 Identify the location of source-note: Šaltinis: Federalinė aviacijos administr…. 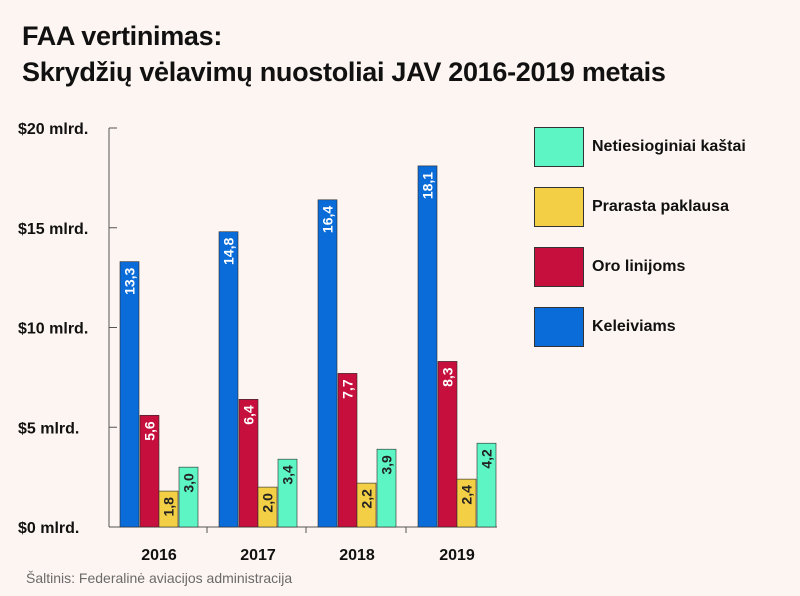
(159, 578).